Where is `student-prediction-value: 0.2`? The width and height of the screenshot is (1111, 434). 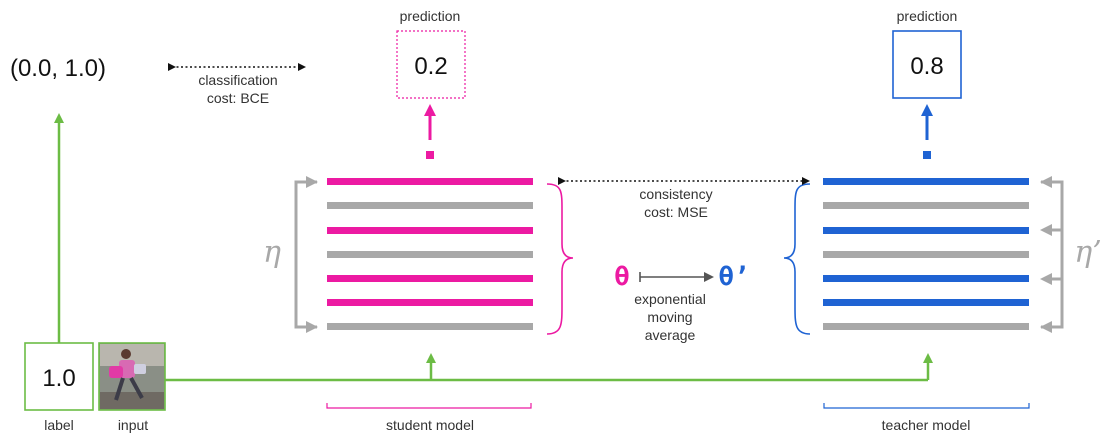 student-prediction-value: 0.2 is located at coordinates (430, 66).